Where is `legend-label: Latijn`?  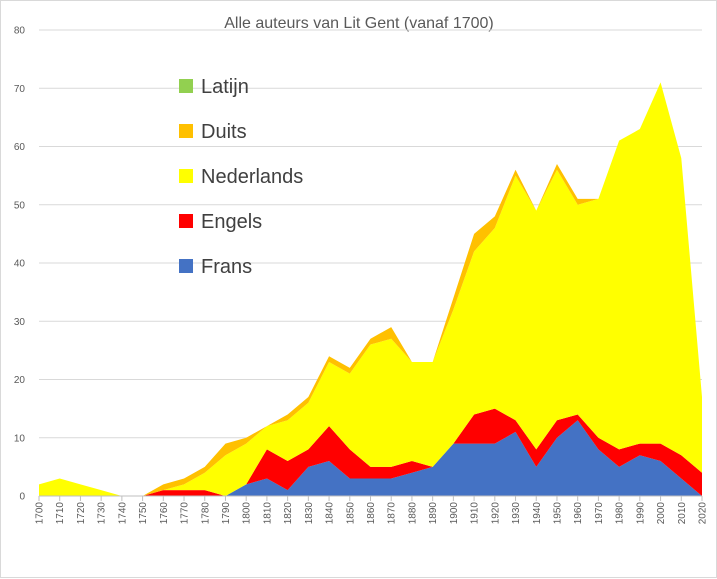 legend-label: Latijn is located at coordinates (225, 87).